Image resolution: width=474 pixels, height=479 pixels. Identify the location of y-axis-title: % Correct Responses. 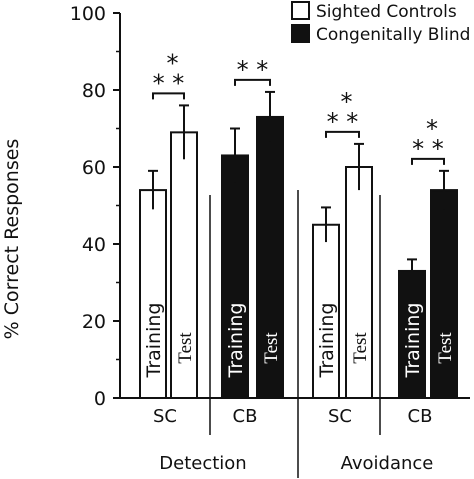
(12, 239).